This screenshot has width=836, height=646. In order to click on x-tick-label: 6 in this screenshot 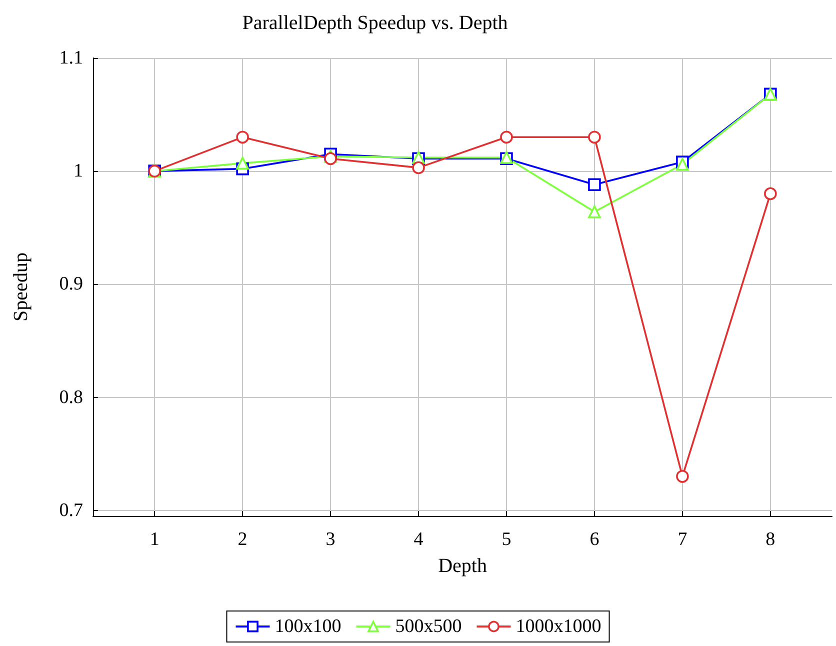, I will do `click(595, 539)`.